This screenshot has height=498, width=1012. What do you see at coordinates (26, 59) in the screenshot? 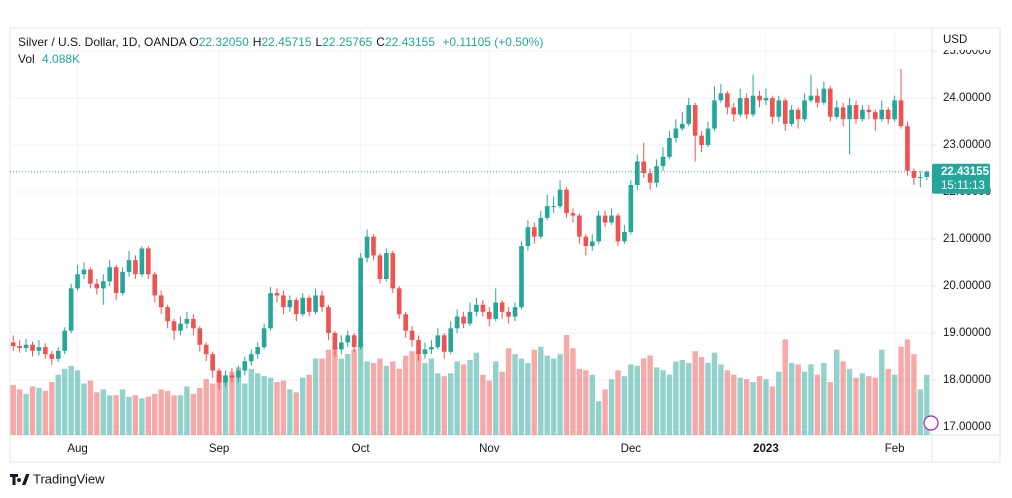
I see `volume-title: Vol` at bounding box center [26, 59].